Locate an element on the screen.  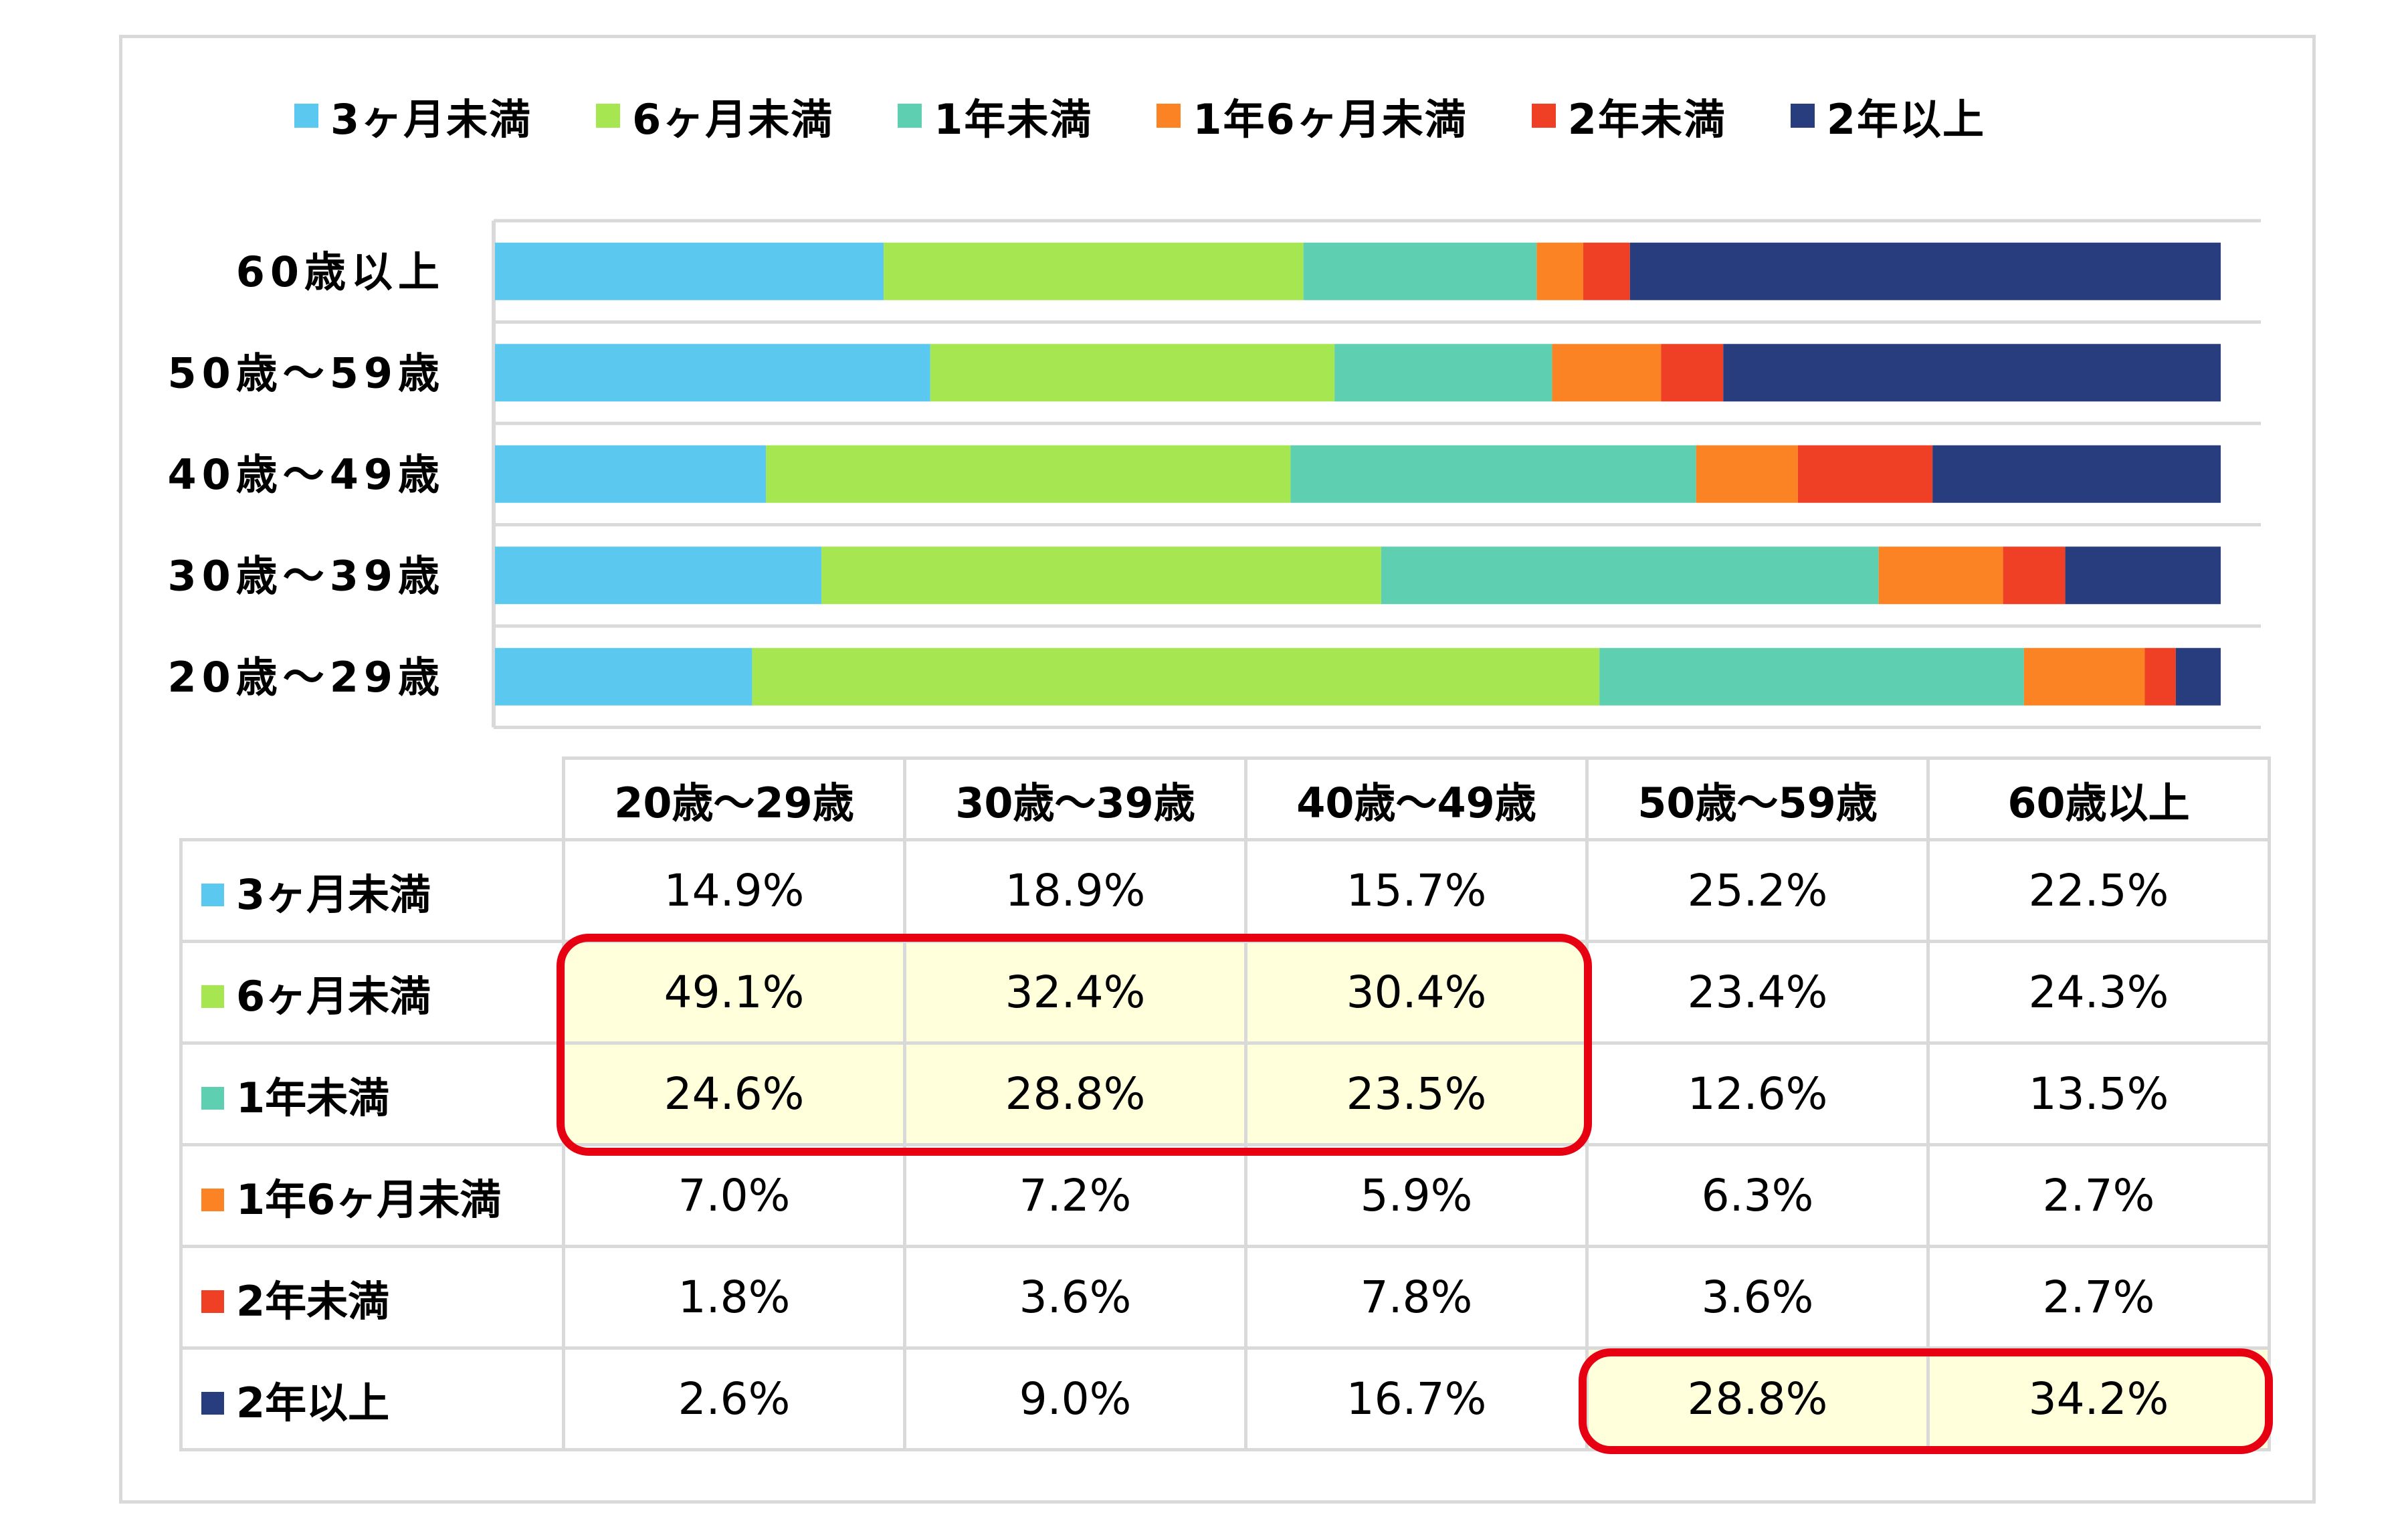
table-row: 3ヶ月未満 14.9% 18.9% 15.7% 25.2% 22.5% is located at coordinates (1225, 890).